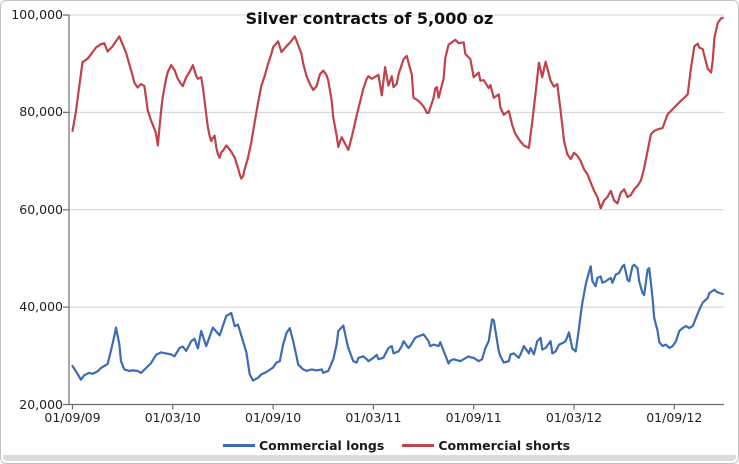 The image size is (739, 464). I want to click on legend: Commercial longs Commercial shorts, so click(396, 445).